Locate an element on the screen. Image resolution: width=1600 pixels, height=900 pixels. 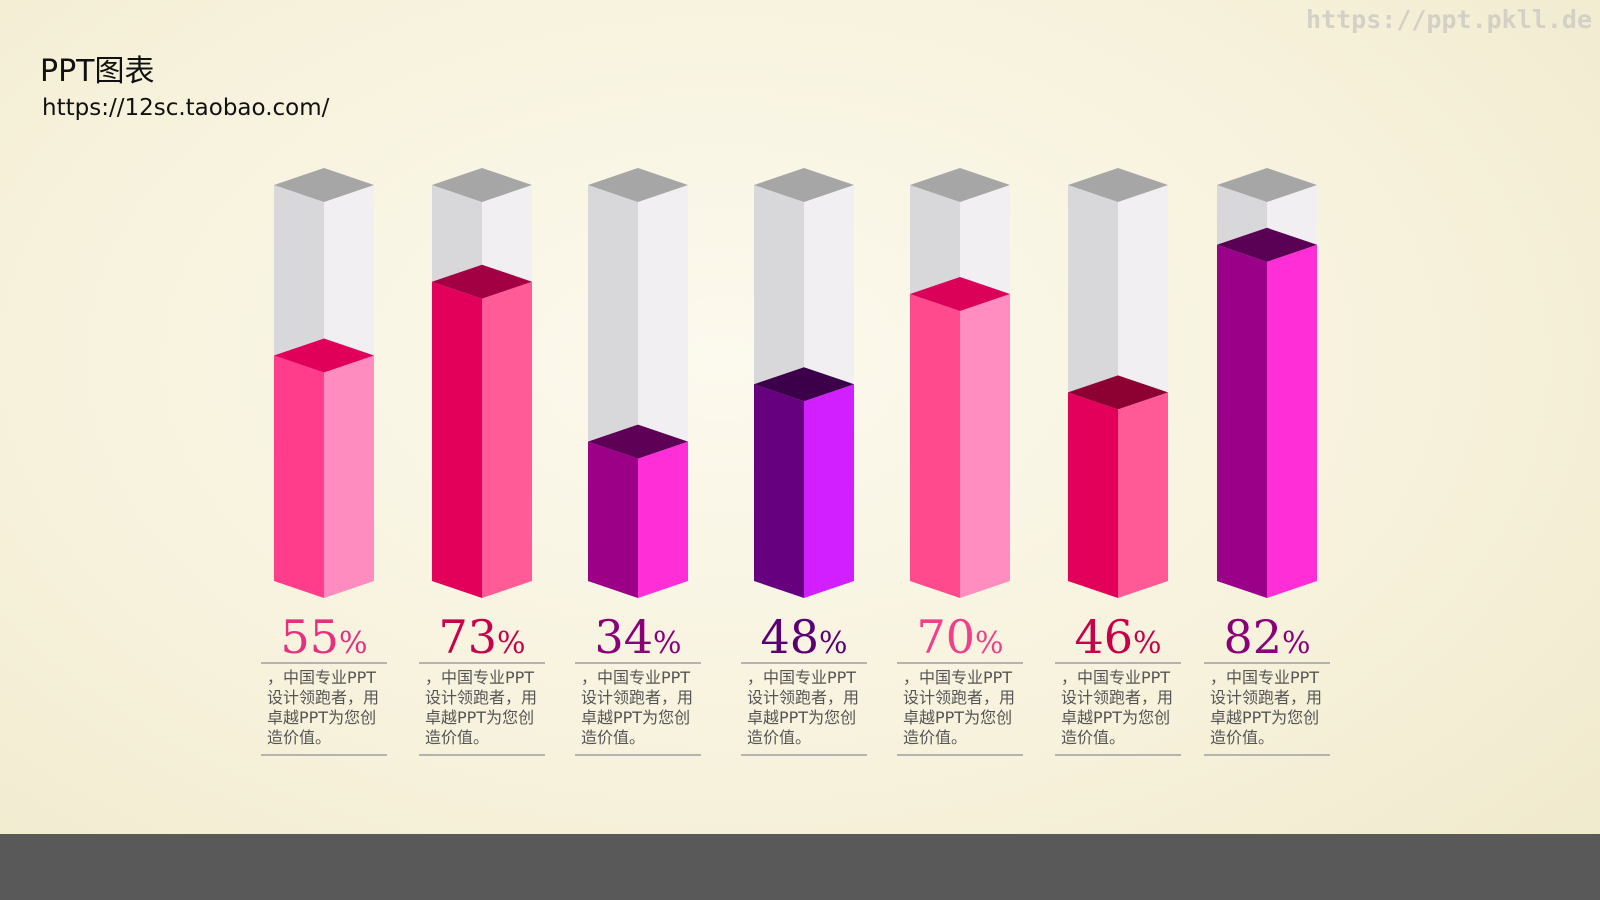
footer-band is located at coordinates (800, 867).